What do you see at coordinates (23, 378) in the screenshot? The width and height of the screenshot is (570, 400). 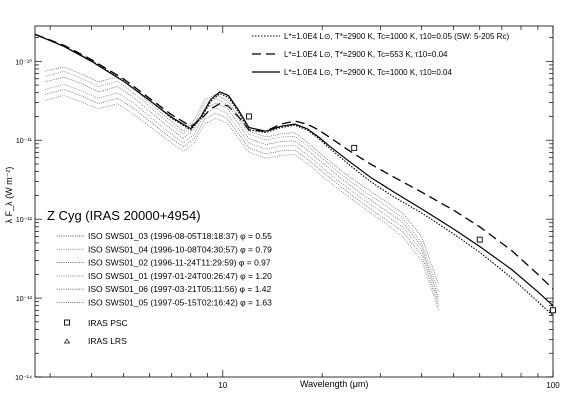 I see `y-tick-label: 10⁻¹⁴` at bounding box center [23, 378].